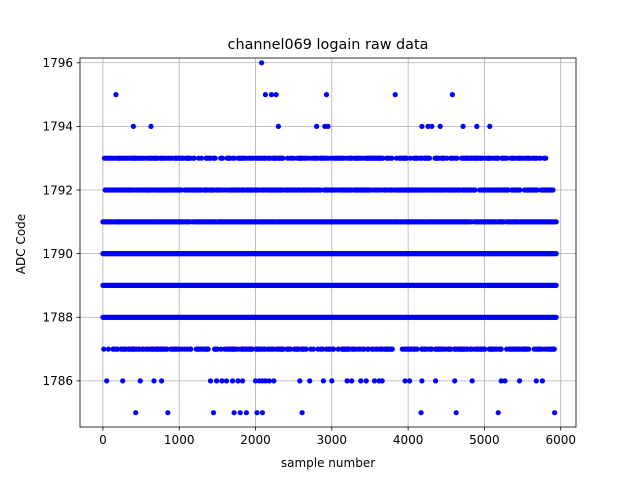  Describe the element at coordinates (179, 440) in the screenshot. I see `x-tick-label: 1000` at that location.